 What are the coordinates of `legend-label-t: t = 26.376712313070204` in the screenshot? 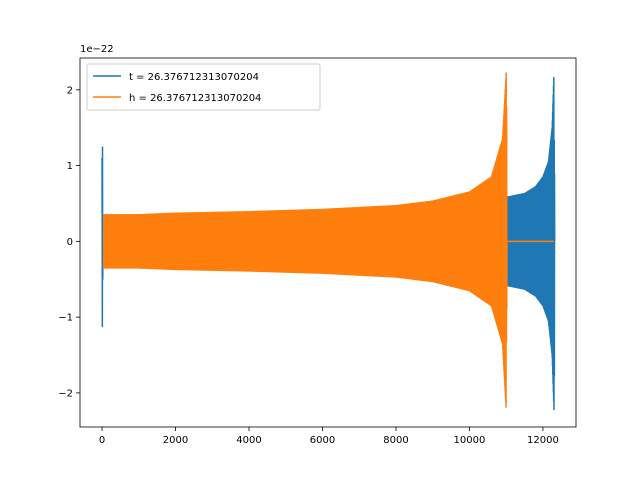 It's located at (194, 77).